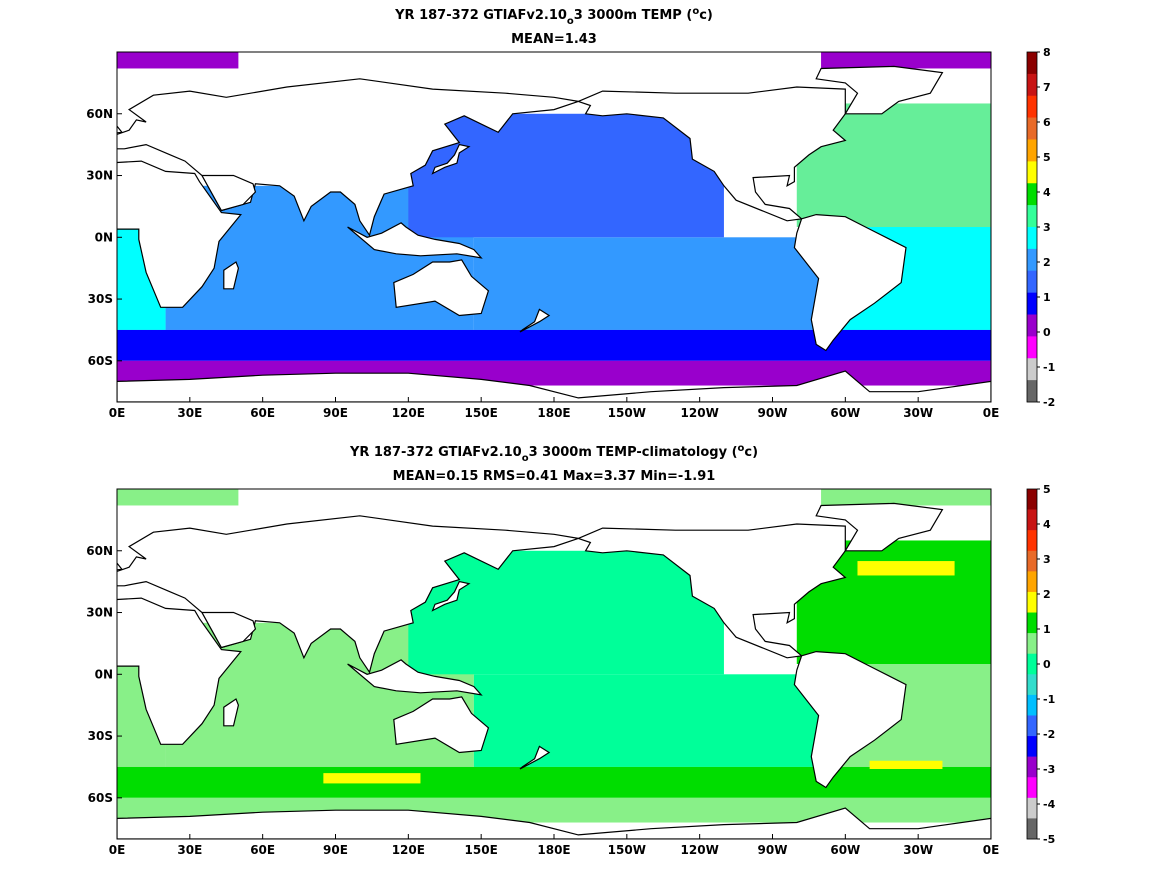 Image resolution: width=1167 pixels, height=875 pixels. I want to click on bottom-colorbar-label: -1, so click(1049, 699).